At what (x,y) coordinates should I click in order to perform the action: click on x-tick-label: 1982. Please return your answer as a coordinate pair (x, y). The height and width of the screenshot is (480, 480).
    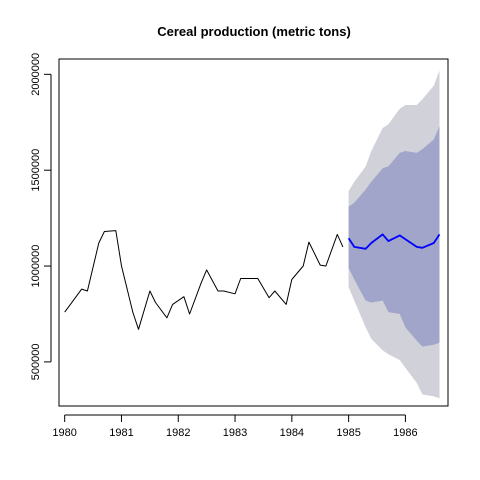
    Looking at the image, I should click on (178, 433).